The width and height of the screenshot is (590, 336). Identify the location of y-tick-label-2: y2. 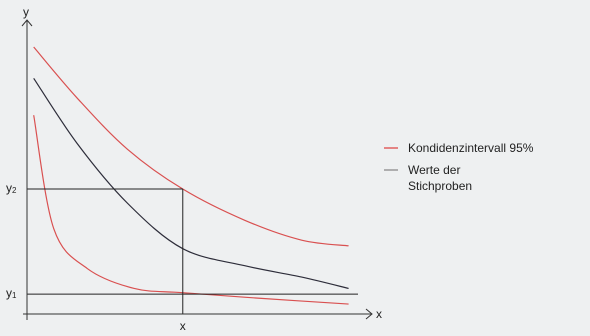
(11, 188).